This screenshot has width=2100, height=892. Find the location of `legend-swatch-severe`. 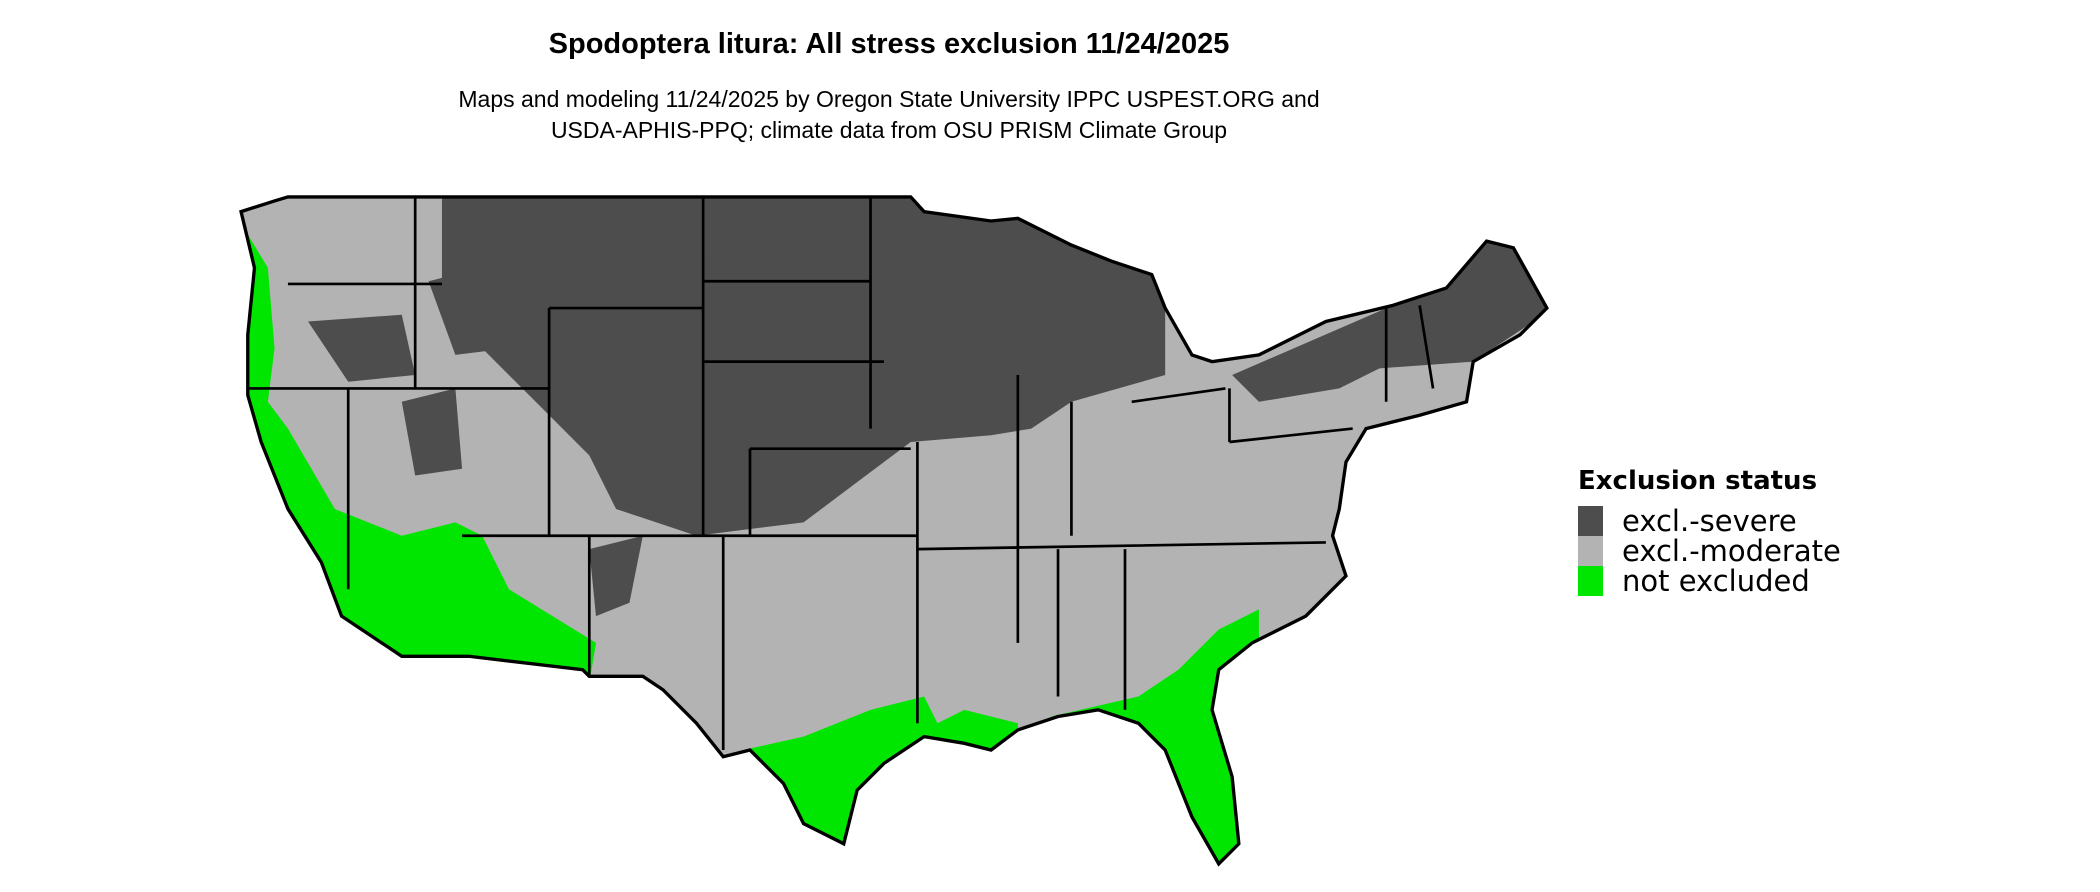

legend-swatch-severe is located at coordinates (1590, 521).